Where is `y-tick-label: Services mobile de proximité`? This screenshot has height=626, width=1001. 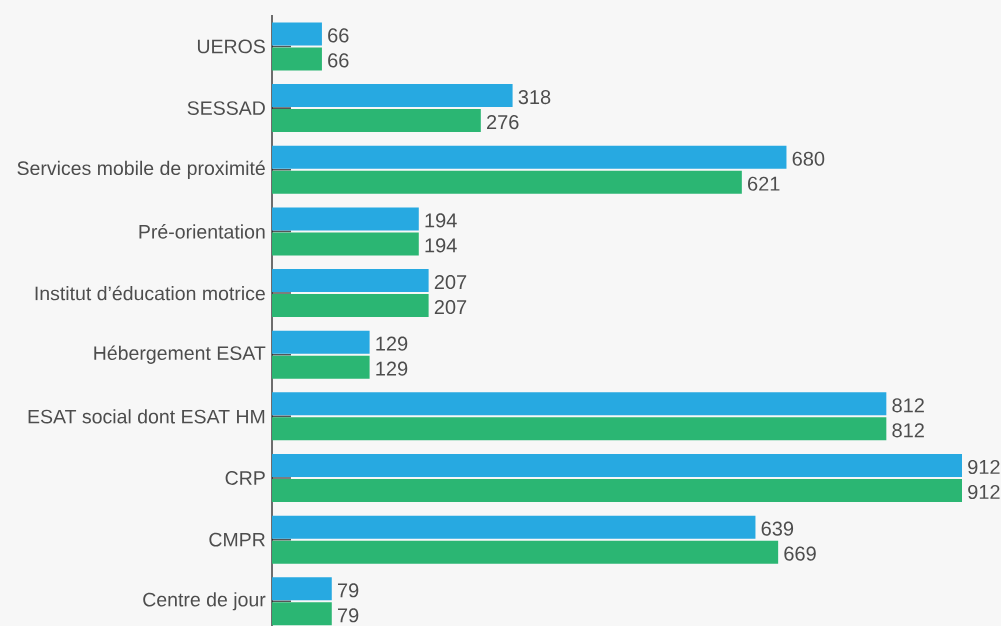
y-tick-label: Services mobile de proximité is located at coordinates (141, 169).